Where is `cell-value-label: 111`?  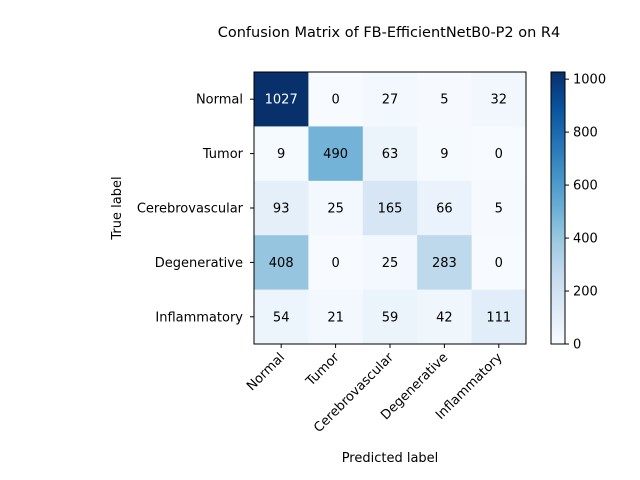 cell-value-label: 111 is located at coordinates (498, 317).